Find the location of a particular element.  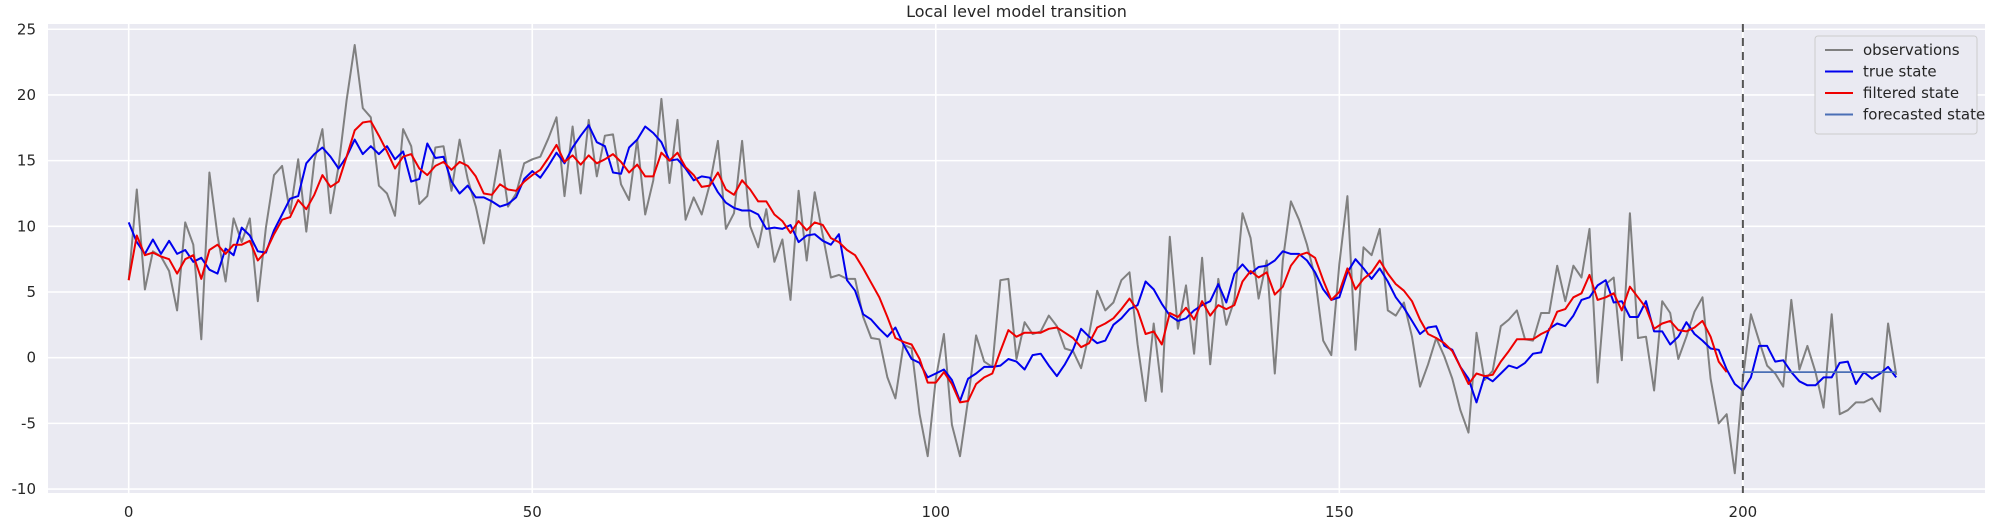

y-tick-label: 10 is located at coordinates (26, 226).